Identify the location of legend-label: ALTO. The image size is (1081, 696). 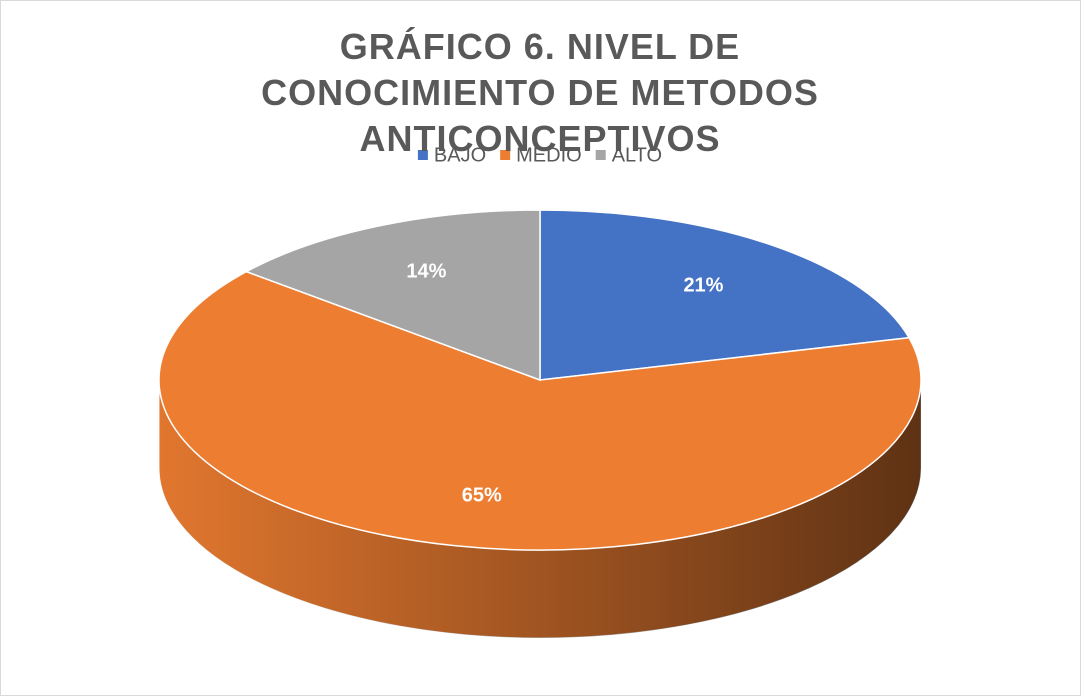
(637, 155).